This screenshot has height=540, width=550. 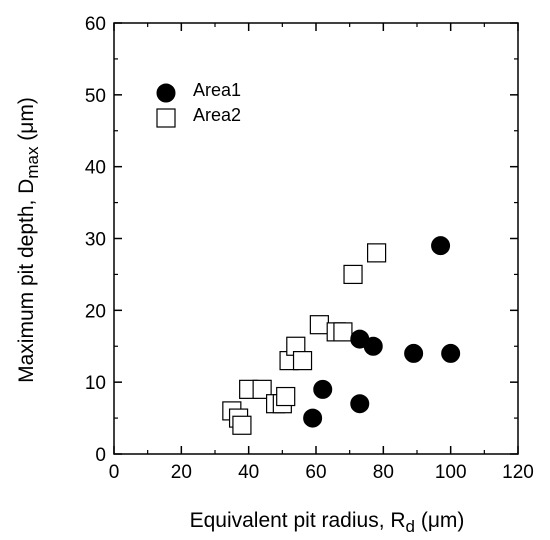 What do you see at coordinates (451, 472) in the screenshot?
I see `x-tick-label: 100` at bounding box center [451, 472].